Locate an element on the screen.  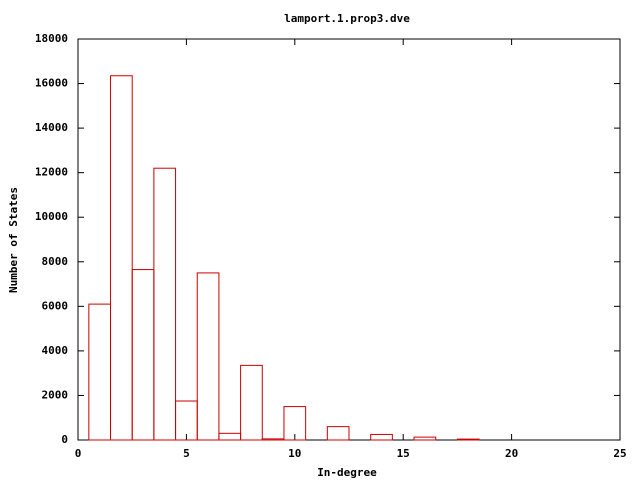
x-tick-label: 25 is located at coordinates (619, 453).